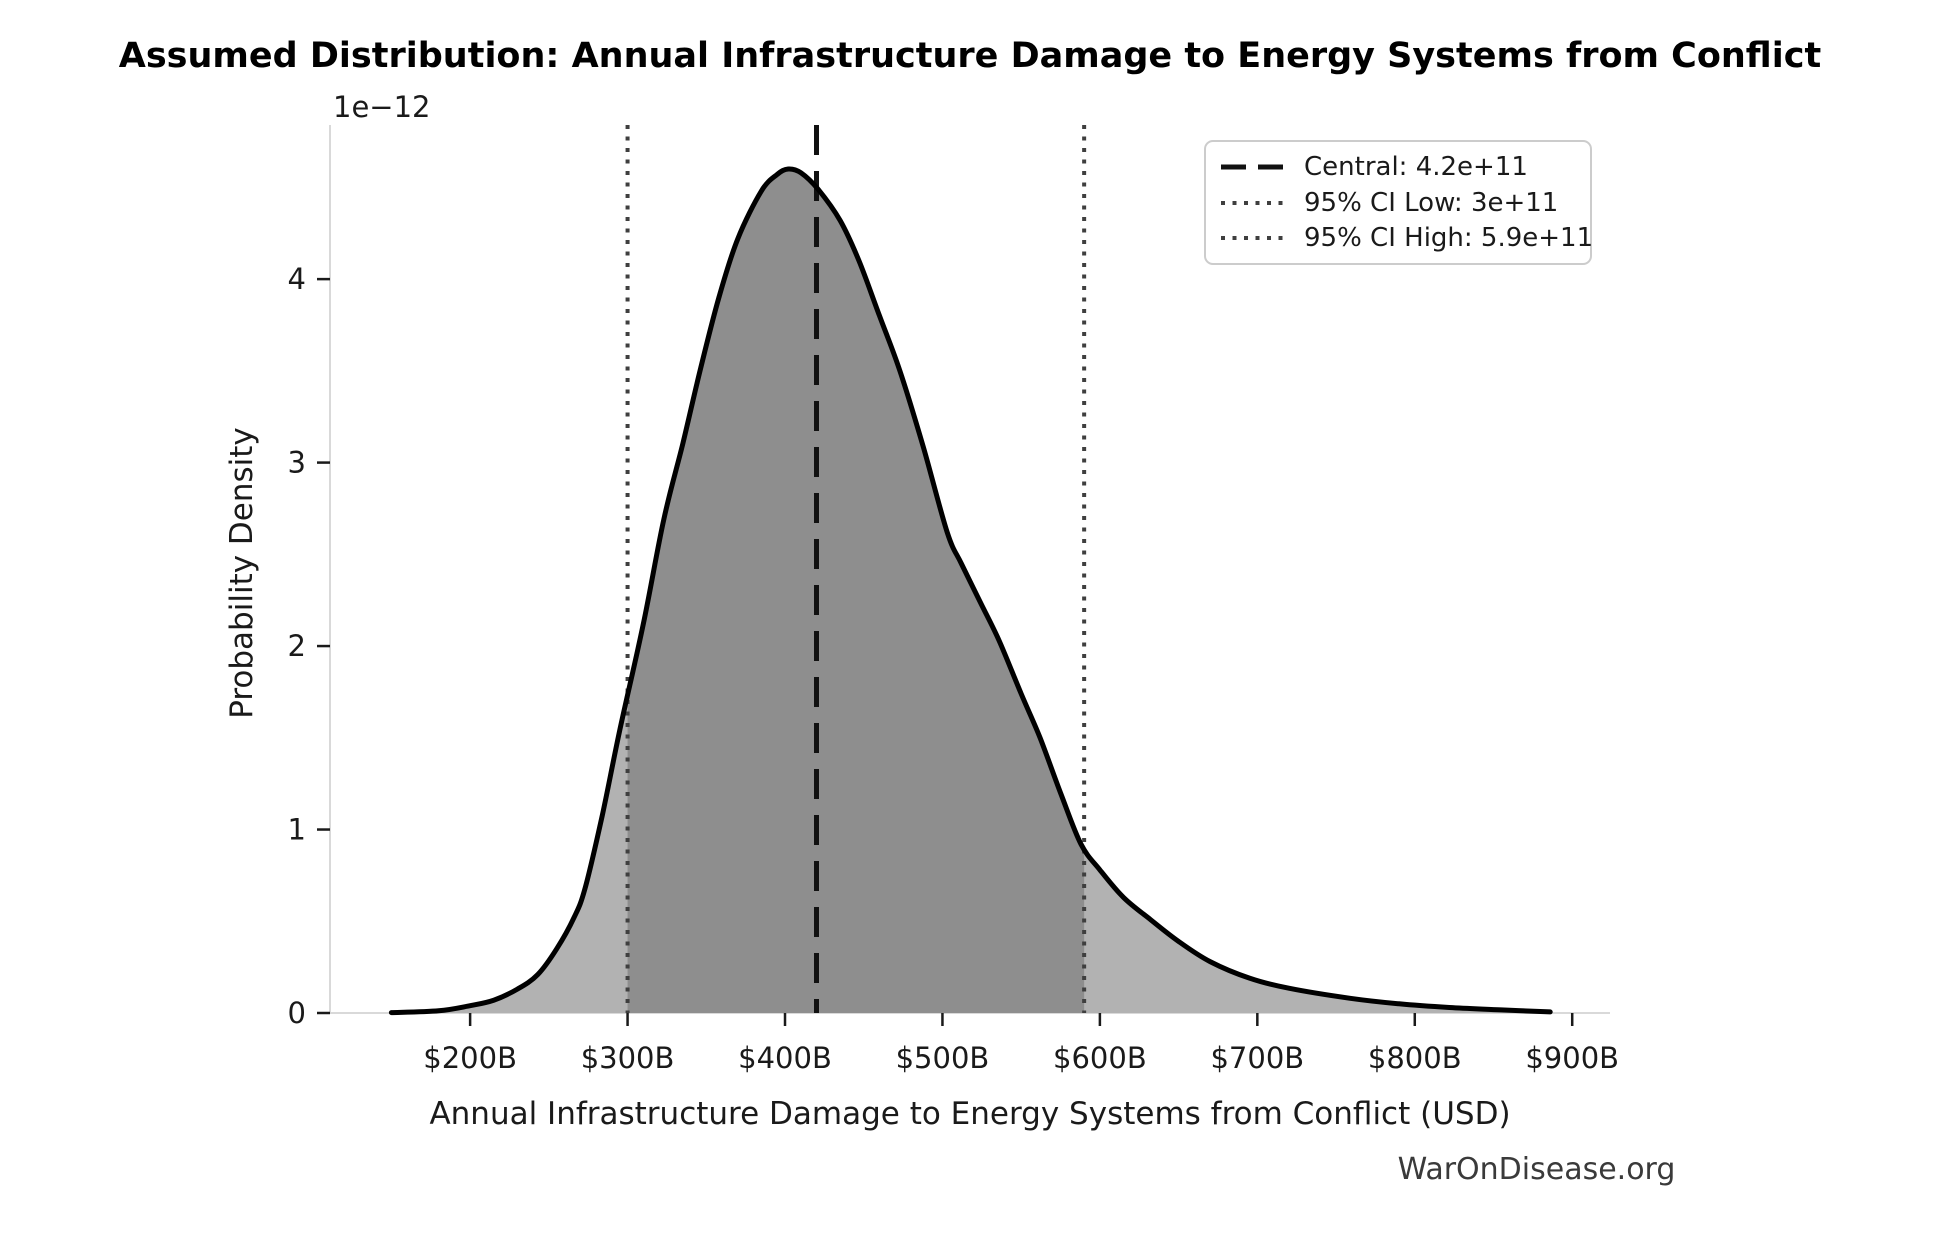  Describe the element at coordinates (1100, 1058) in the screenshot. I see `x-tick-label: $600B` at that location.